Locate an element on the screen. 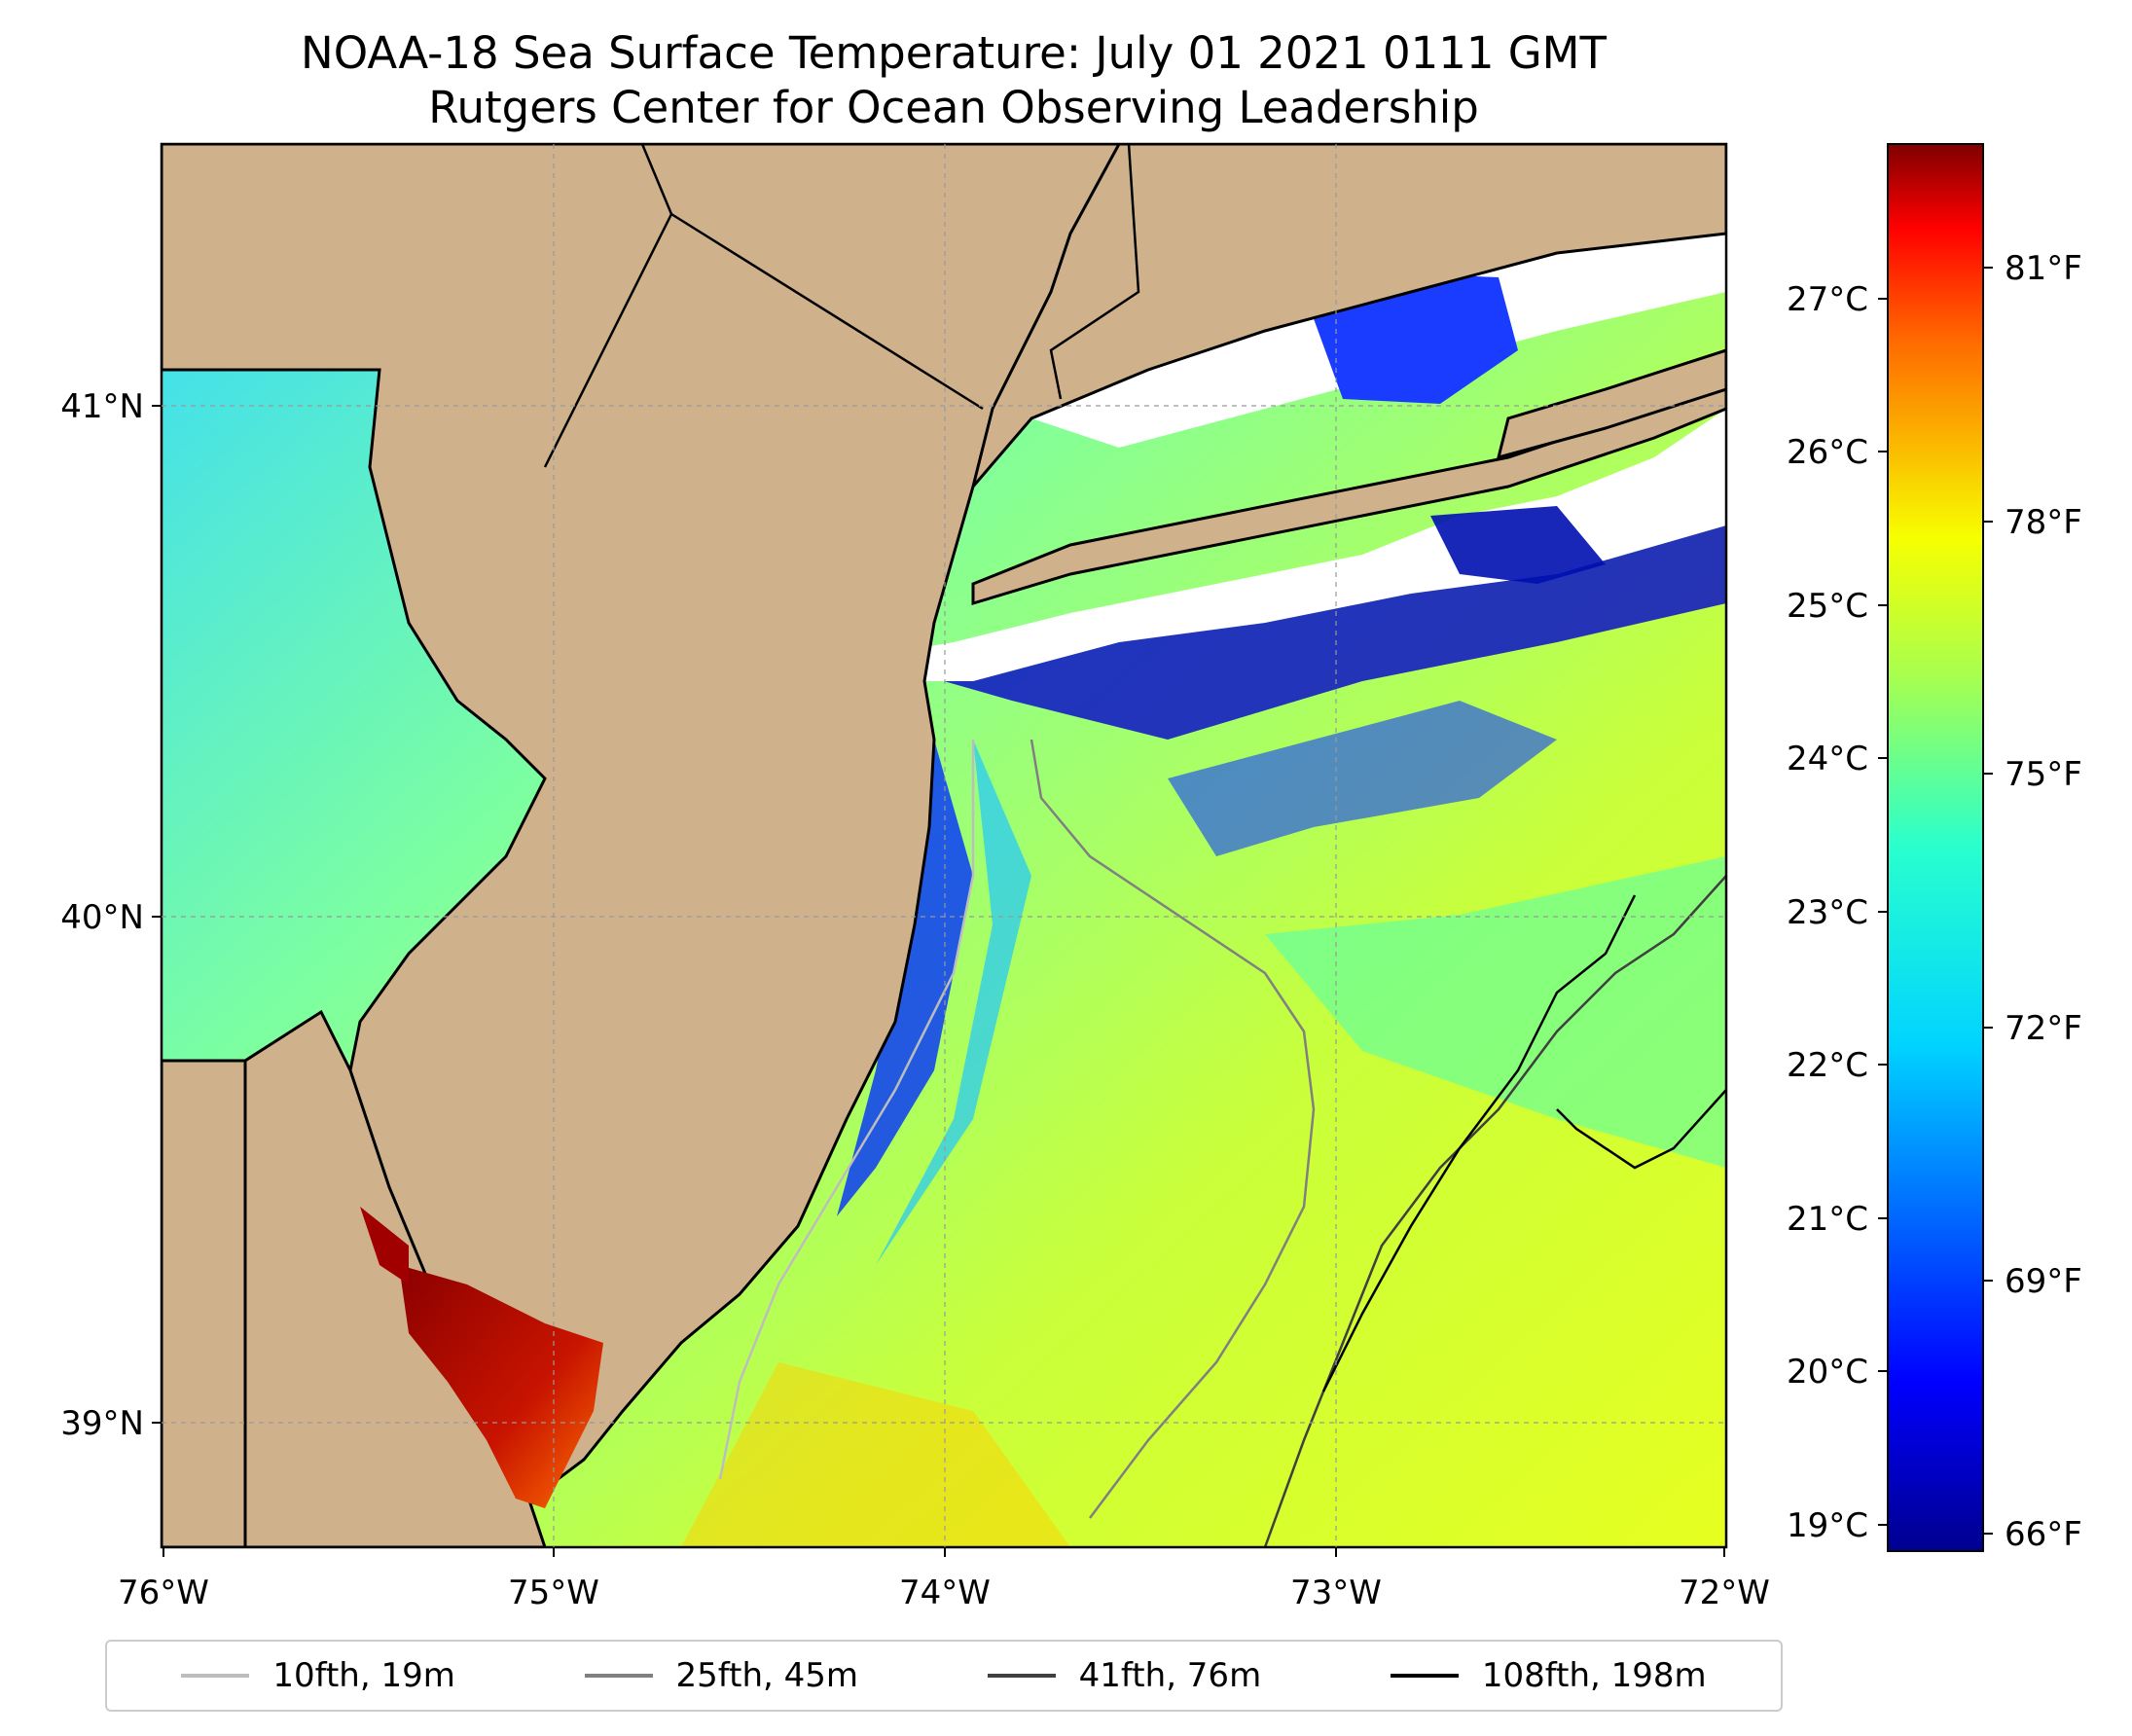 The image size is (2132, 1736). offshore-cool is located at coordinates (1495, 1012).